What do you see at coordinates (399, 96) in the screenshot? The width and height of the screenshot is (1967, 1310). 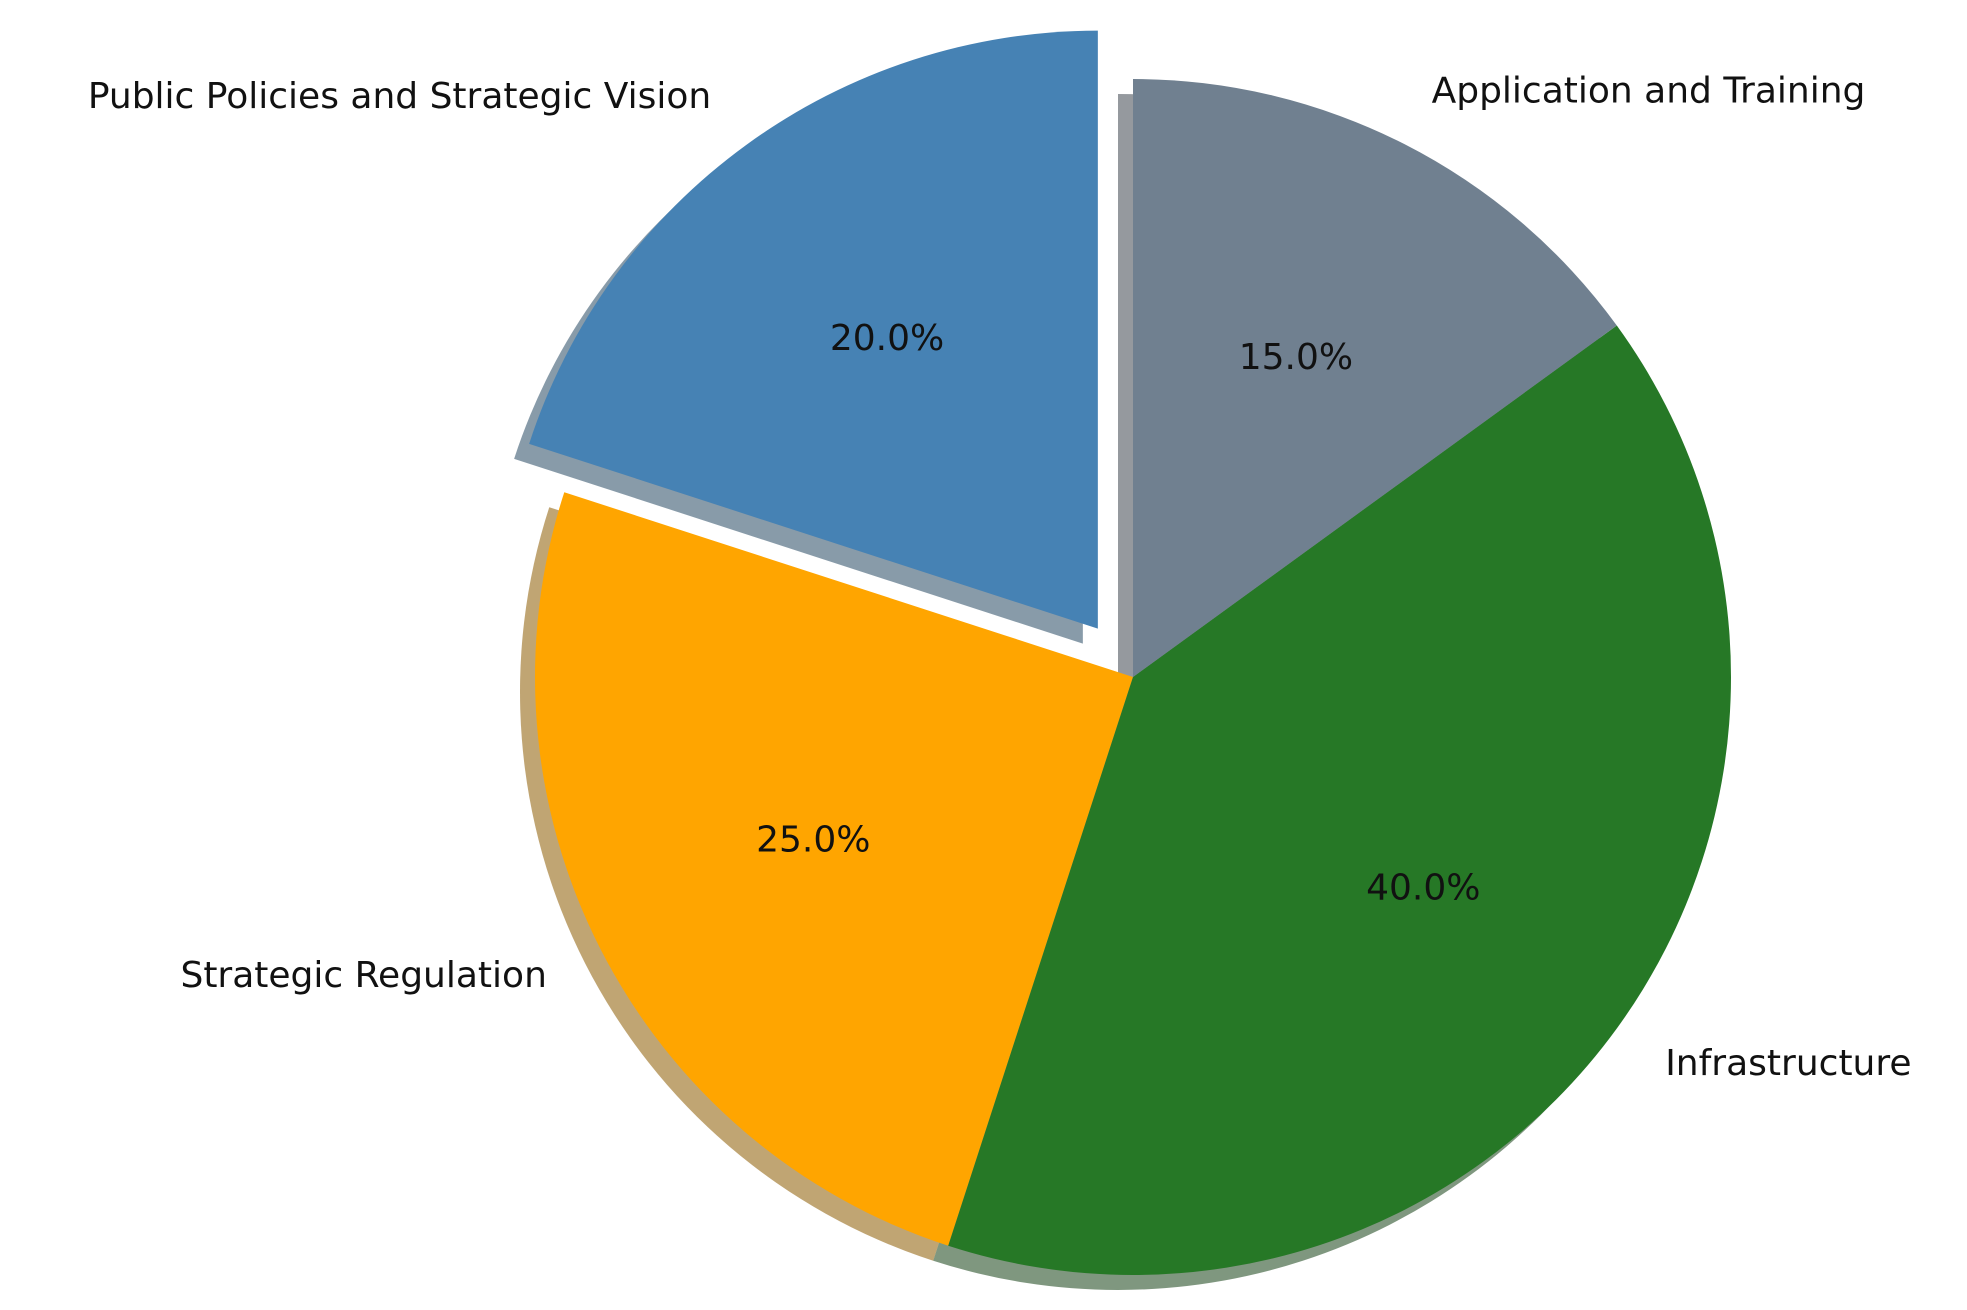 I see `category-label-public-policies-and-strategic-vision: Public Policies and Strategic Vision` at bounding box center [399, 96].